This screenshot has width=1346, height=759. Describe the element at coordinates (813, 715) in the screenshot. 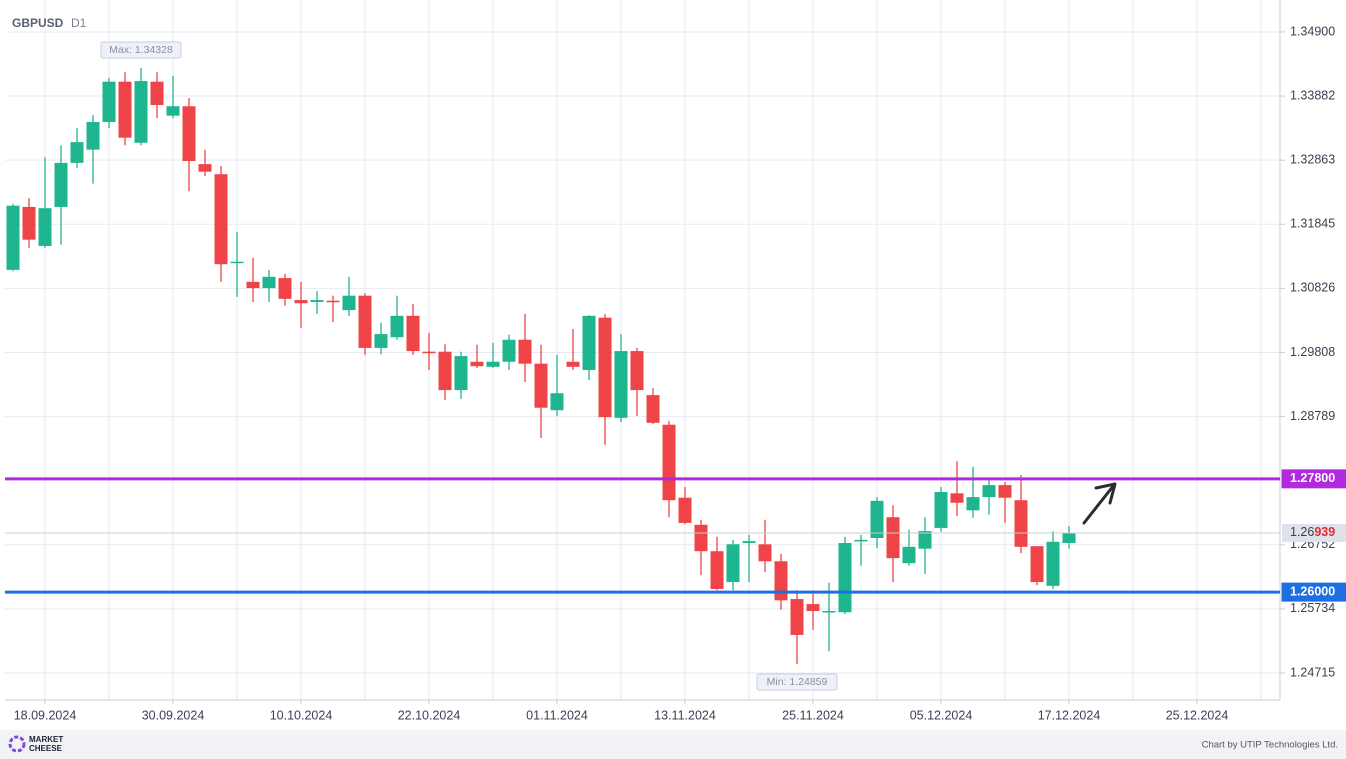

I see `x-tick-label: 25.11.2024` at that location.